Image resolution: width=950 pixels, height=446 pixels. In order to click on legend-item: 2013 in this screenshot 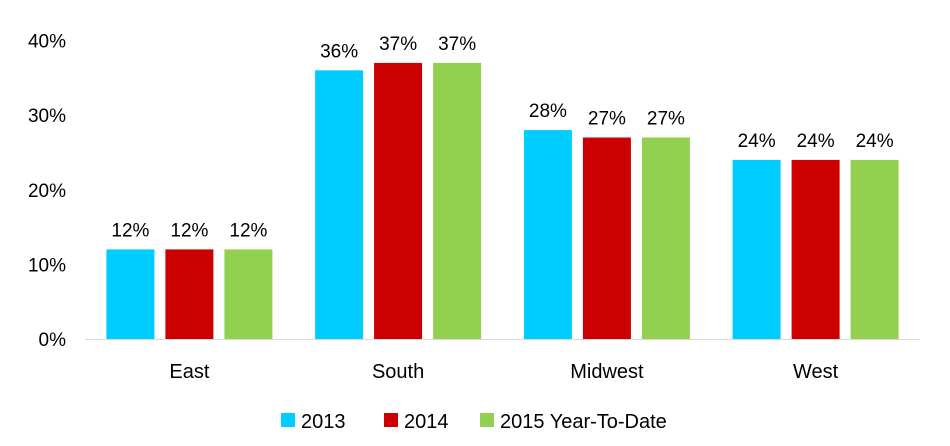, I will do `click(313, 422)`.